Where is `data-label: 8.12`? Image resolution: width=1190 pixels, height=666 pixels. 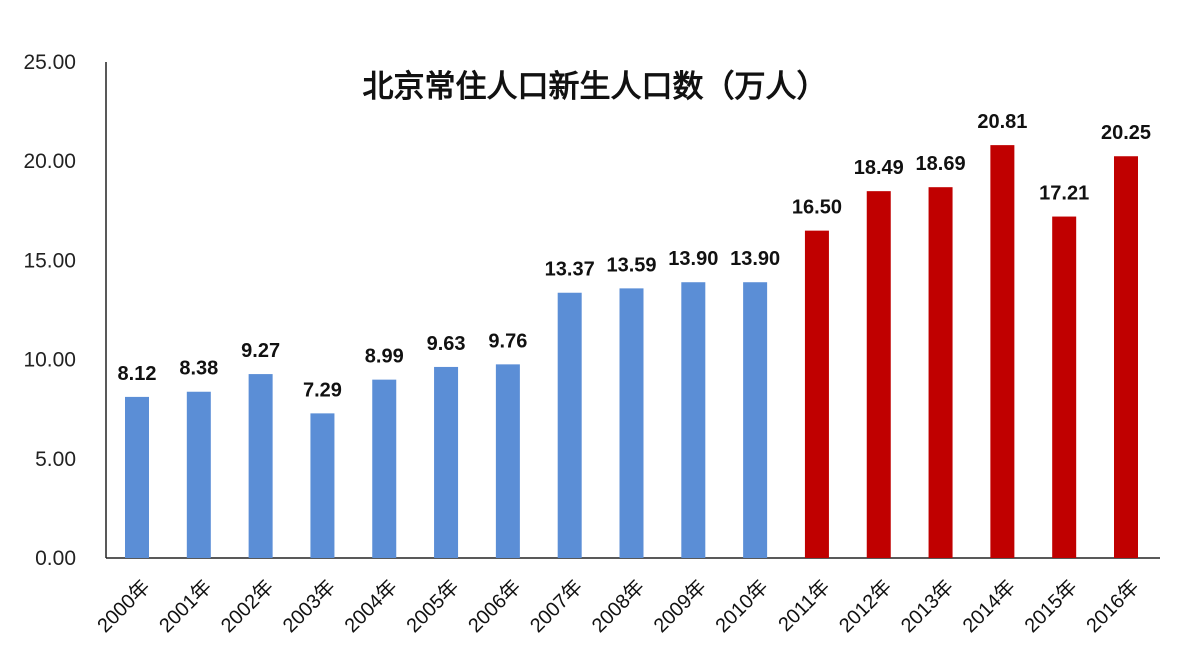 data-label: 8.12 is located at coordinates (137, 374).